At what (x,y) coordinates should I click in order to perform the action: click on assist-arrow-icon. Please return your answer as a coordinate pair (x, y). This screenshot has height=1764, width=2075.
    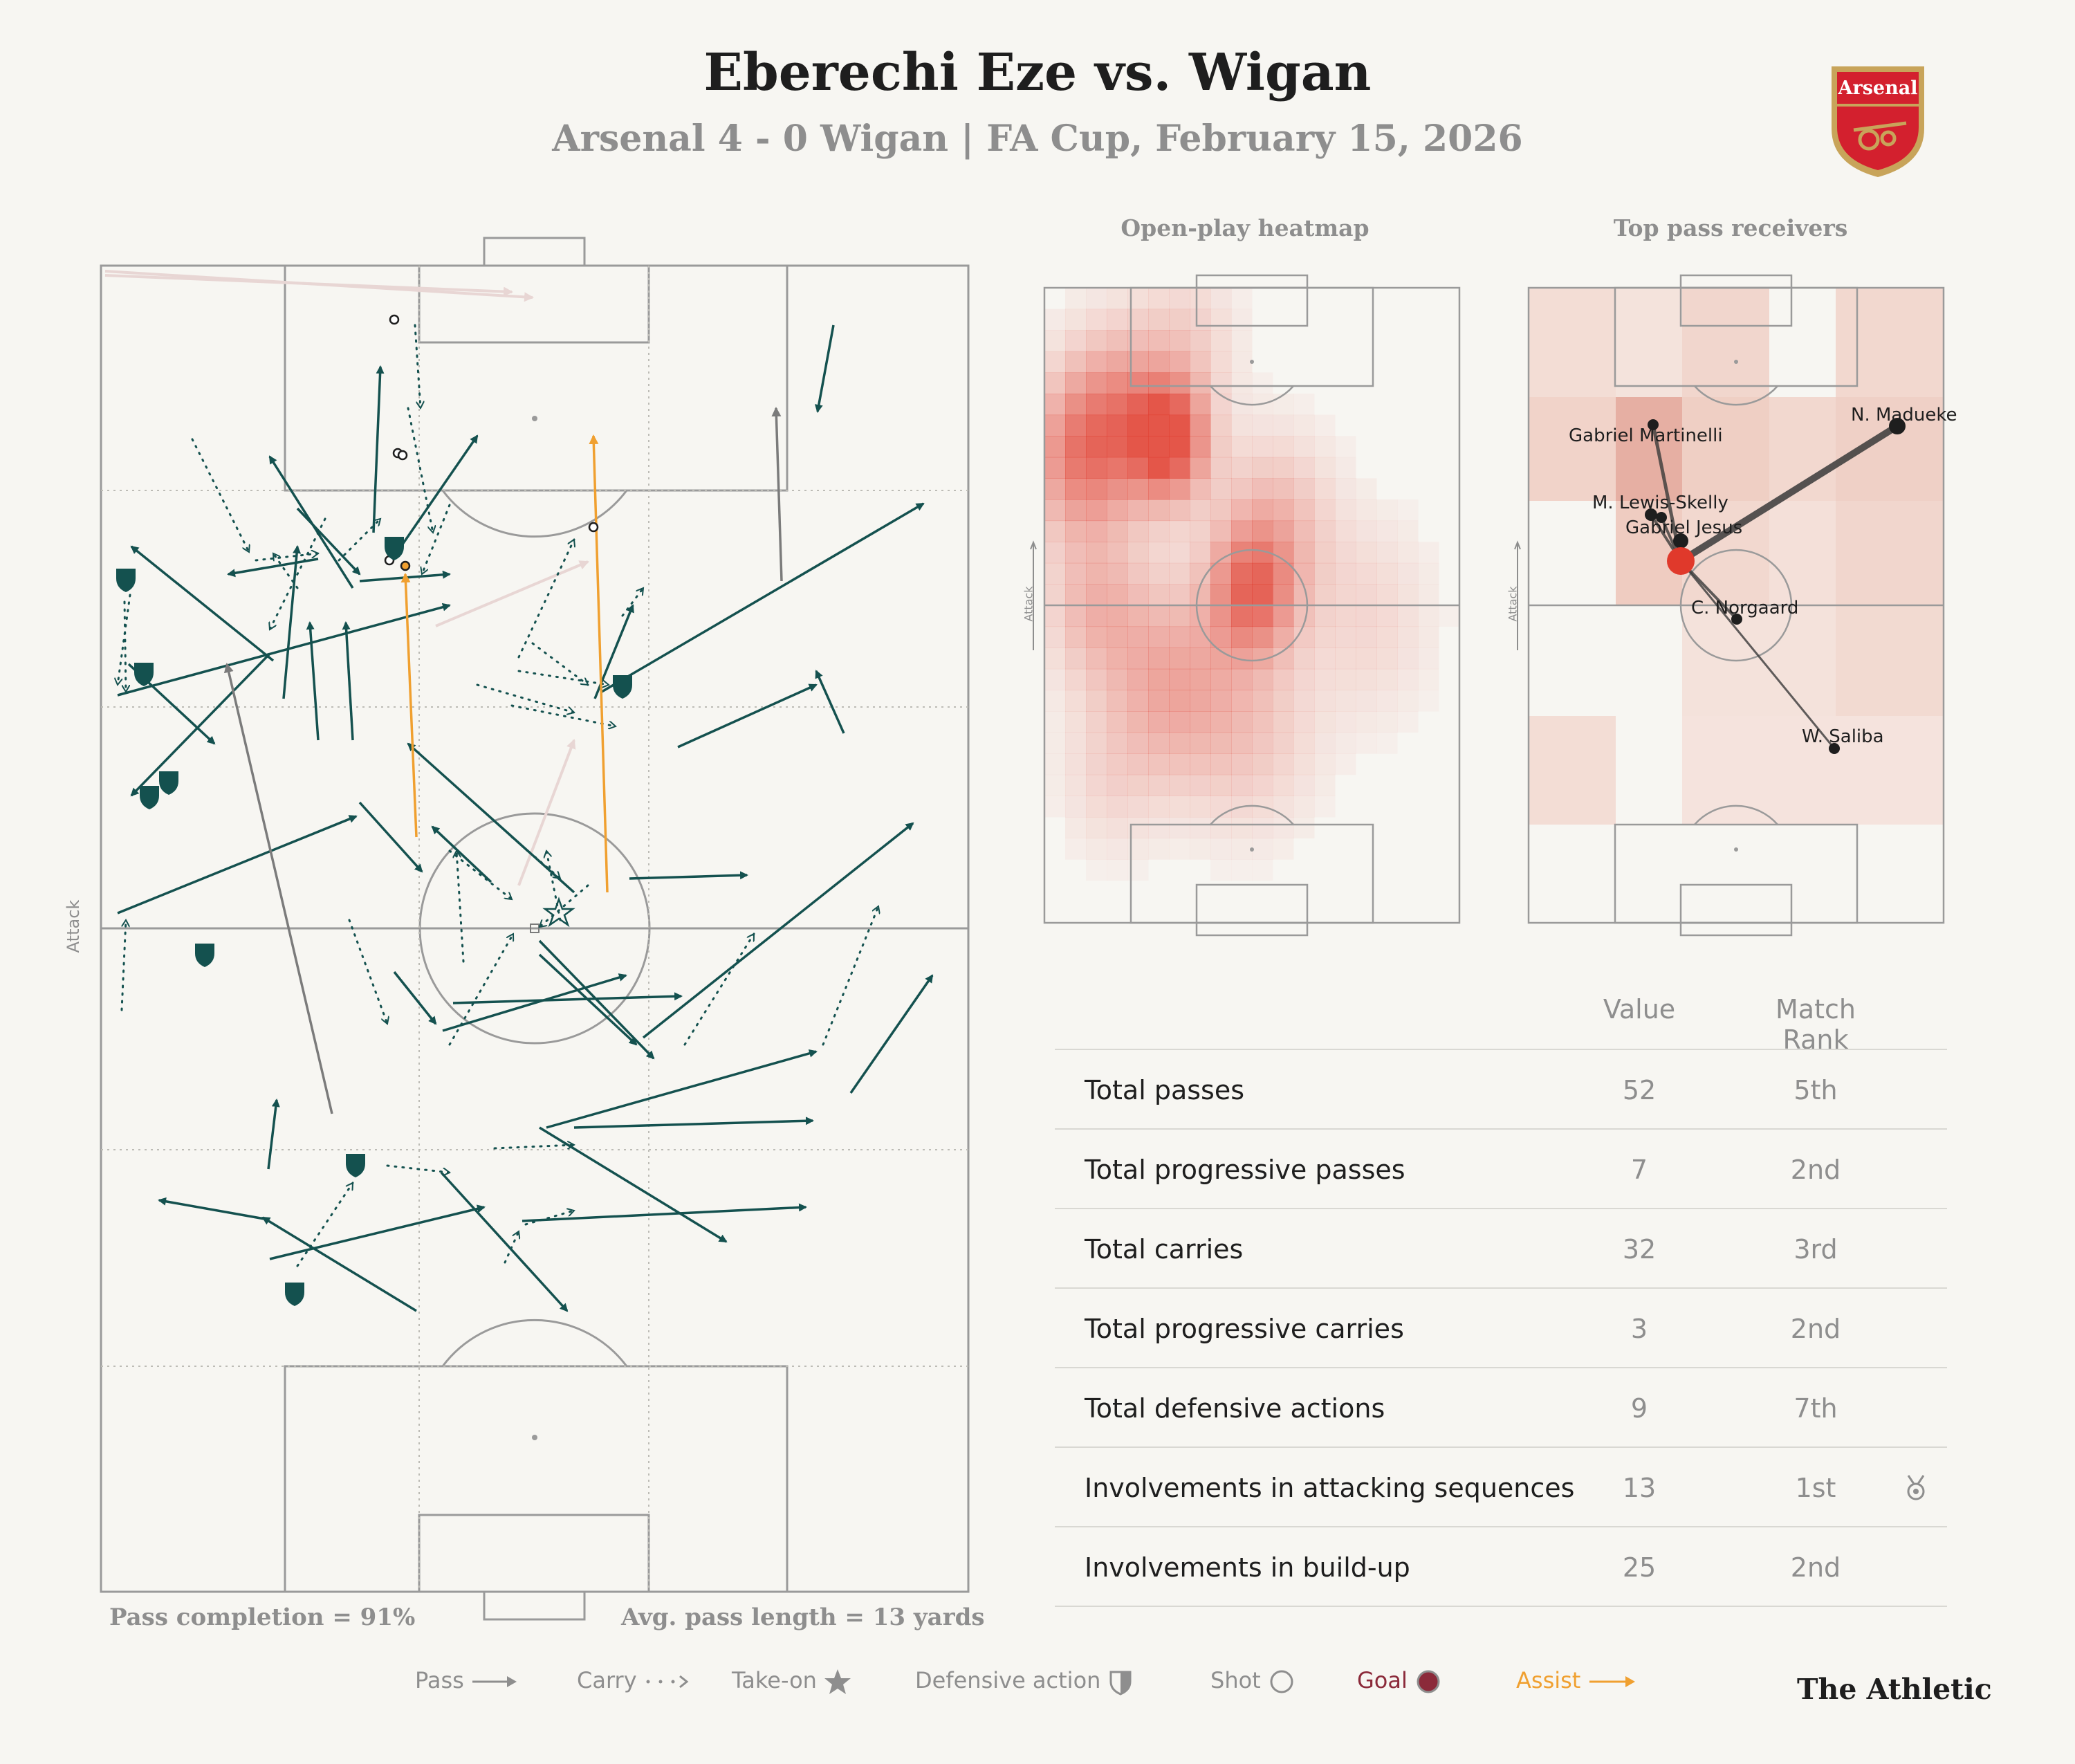
    Looking at the image, I should click on (1612, 1681).